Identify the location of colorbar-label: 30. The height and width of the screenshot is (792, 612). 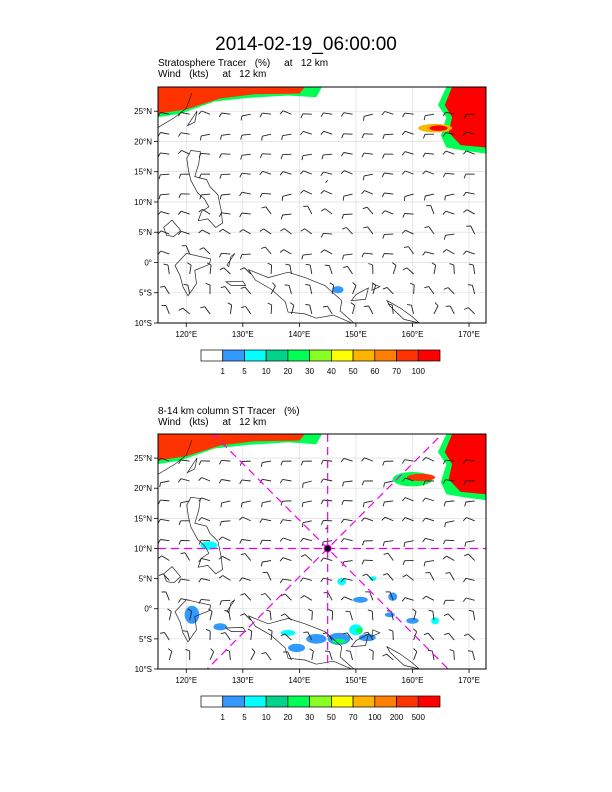
(309, 717).